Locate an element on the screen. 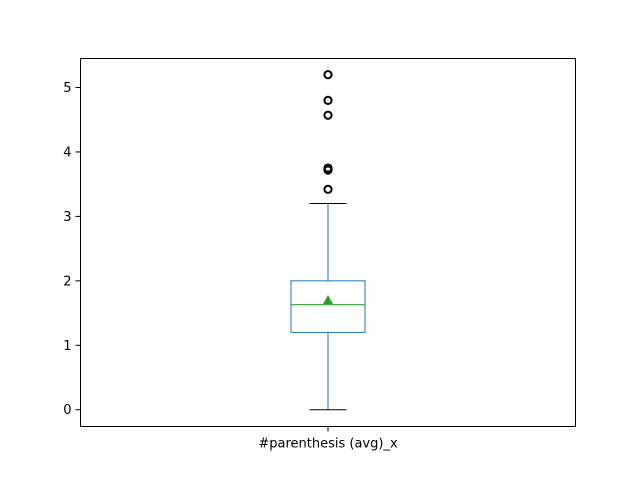  mean-marker is located at coordinates (328, 300).